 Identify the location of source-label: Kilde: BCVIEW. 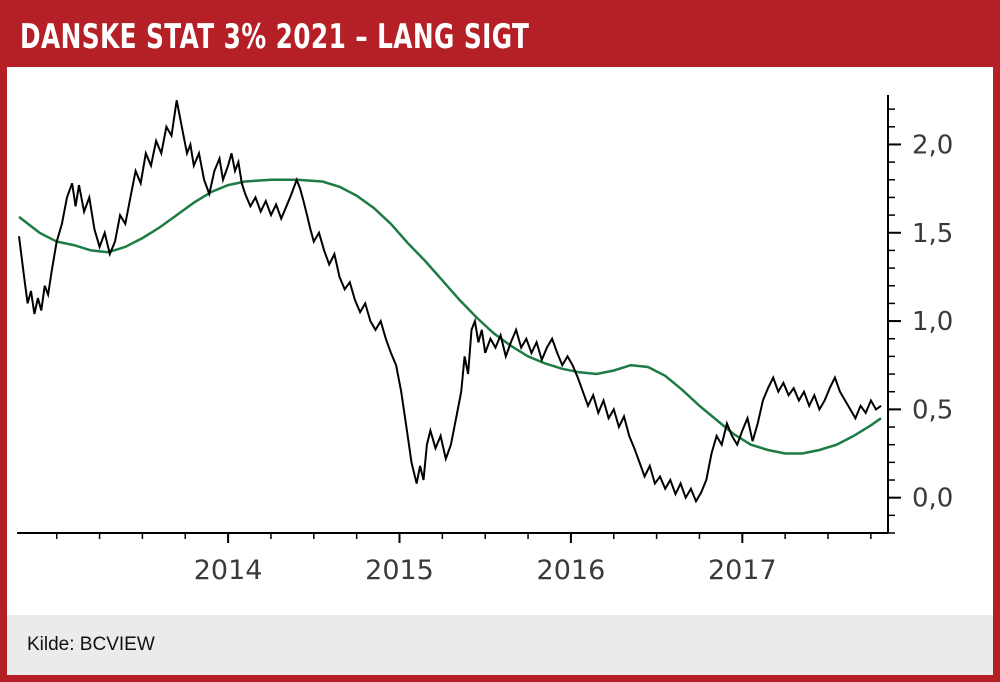
(91, 644).